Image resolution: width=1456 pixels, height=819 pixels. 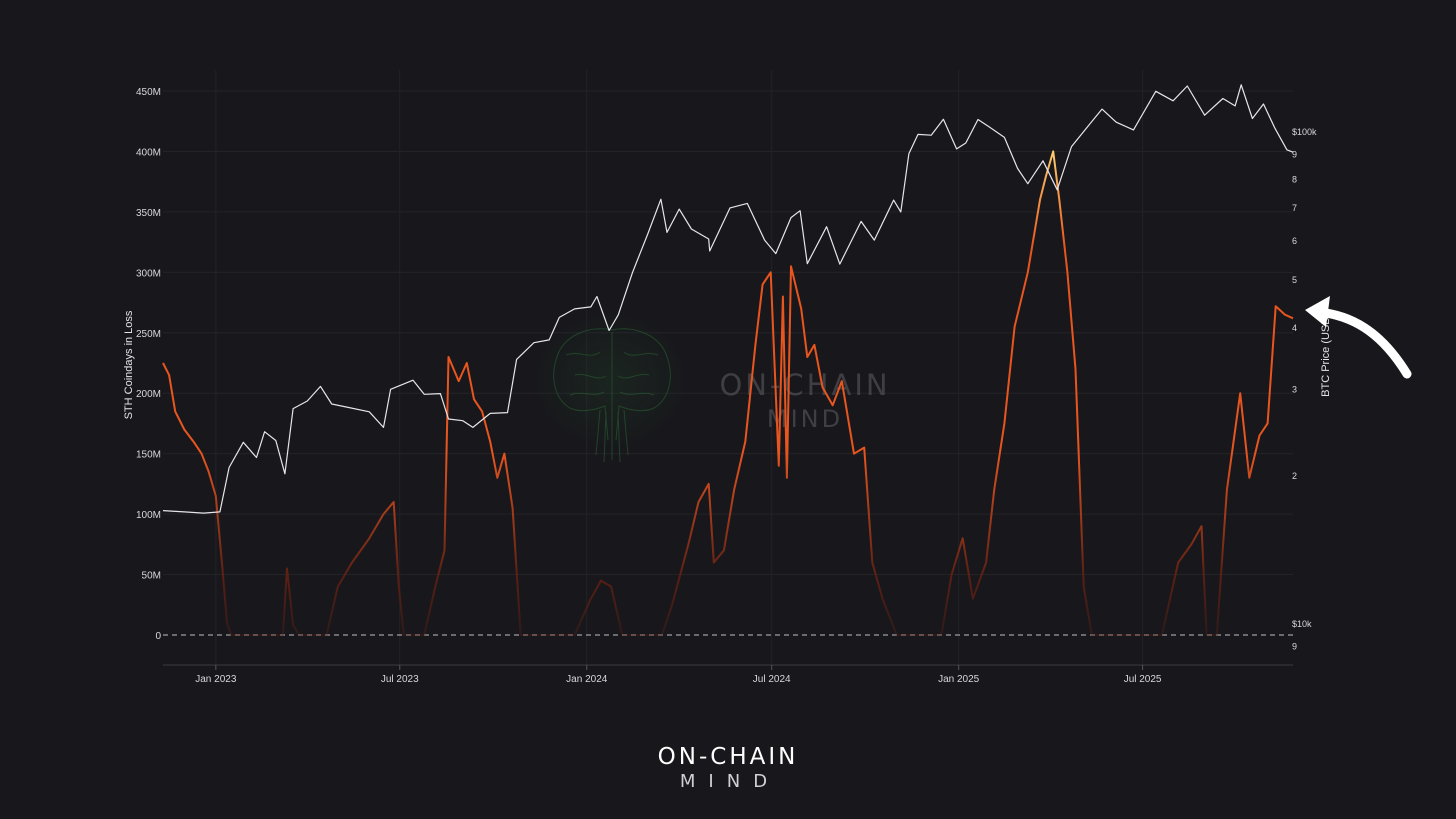 I want to click on left-tick-label: 350M, so click(x=148, y=213).